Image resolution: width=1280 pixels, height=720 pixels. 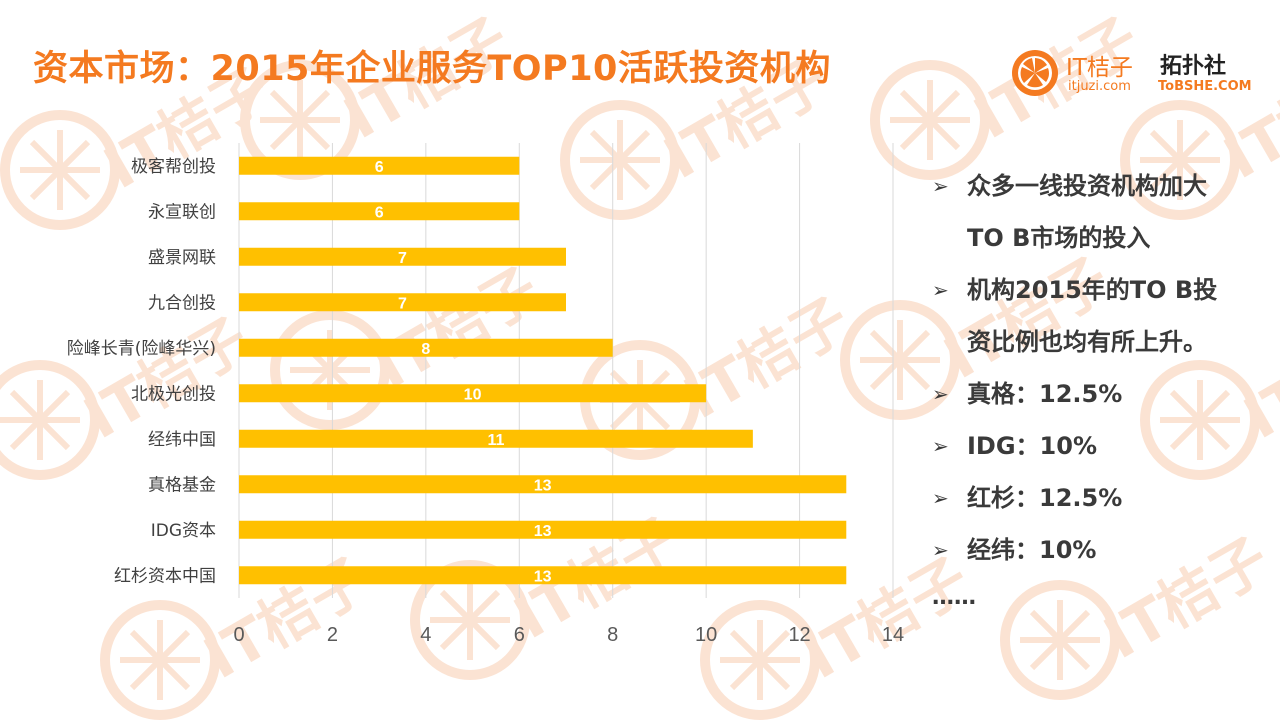 What do you see at coordinates (1099, 86) in the screenshot?
I see `brand-itjuzi-url: itjuzi.com` at bounding box center [1099, 86].